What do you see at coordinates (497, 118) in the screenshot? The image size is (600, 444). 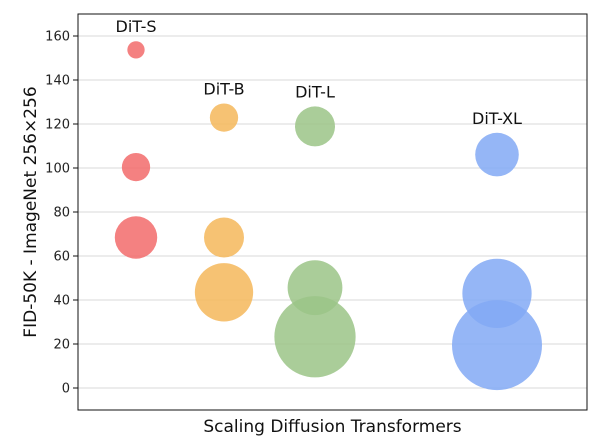 I see `dit-xl-label: DiT-XL` at bounding box center [497, 118].